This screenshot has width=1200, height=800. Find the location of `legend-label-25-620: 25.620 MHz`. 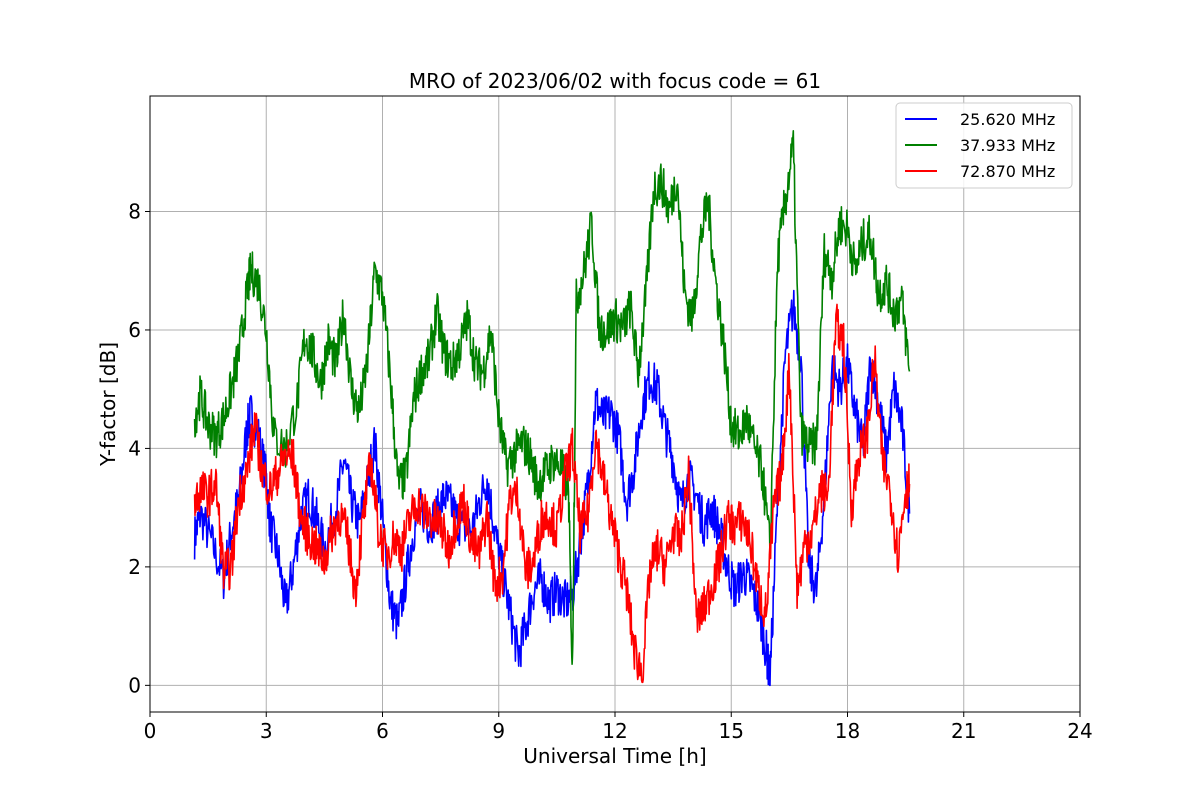

legend-label-25-620: 25.620 MHz is located at coordinates (1007, 119).